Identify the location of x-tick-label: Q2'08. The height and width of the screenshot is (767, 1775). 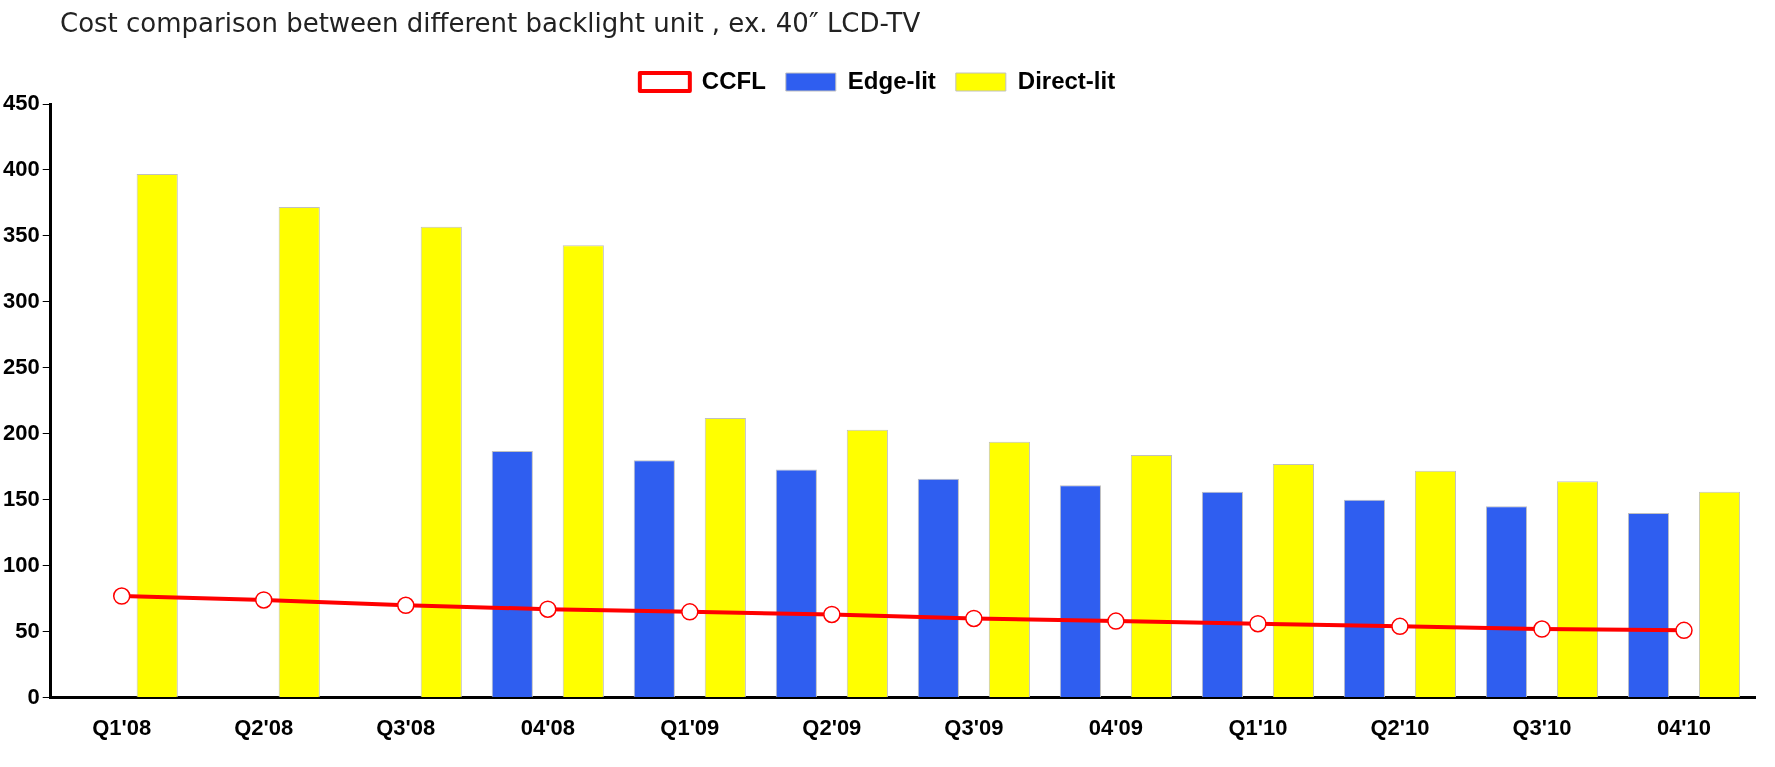
(264, 727).